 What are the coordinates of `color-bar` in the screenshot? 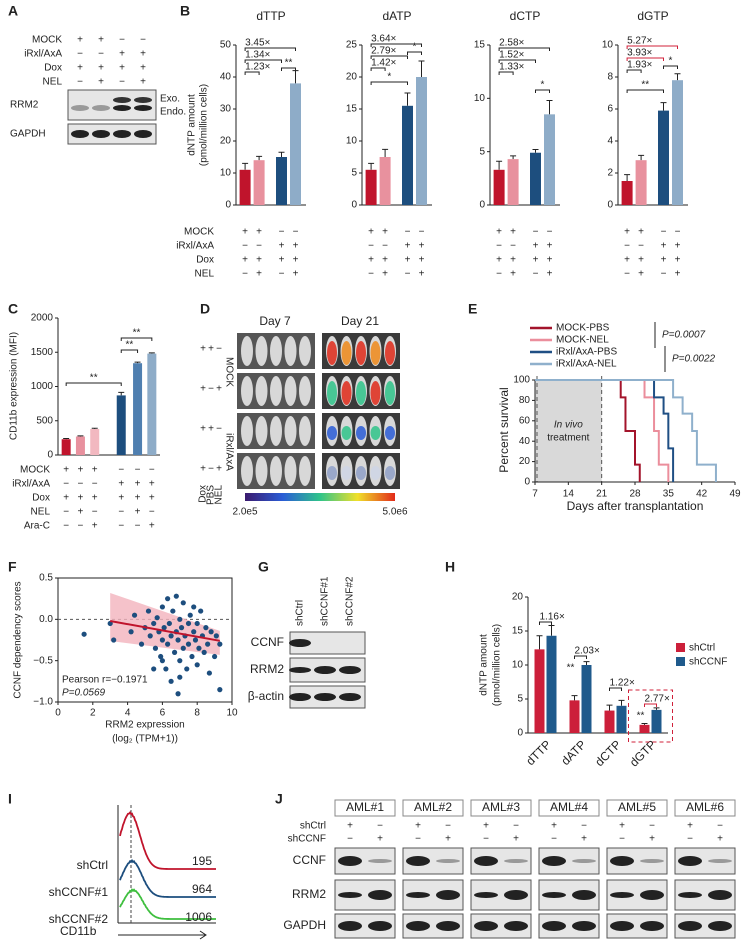 It's located at (320, 497).